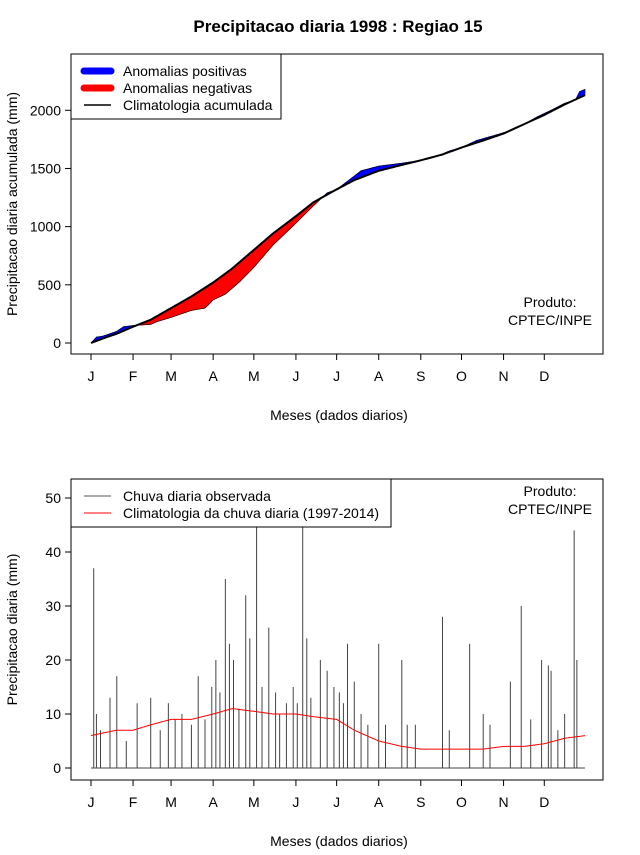 The height and width of the screenshot is (855, 640). I want to click on y-tick-label: 1500, so click(45, 168).